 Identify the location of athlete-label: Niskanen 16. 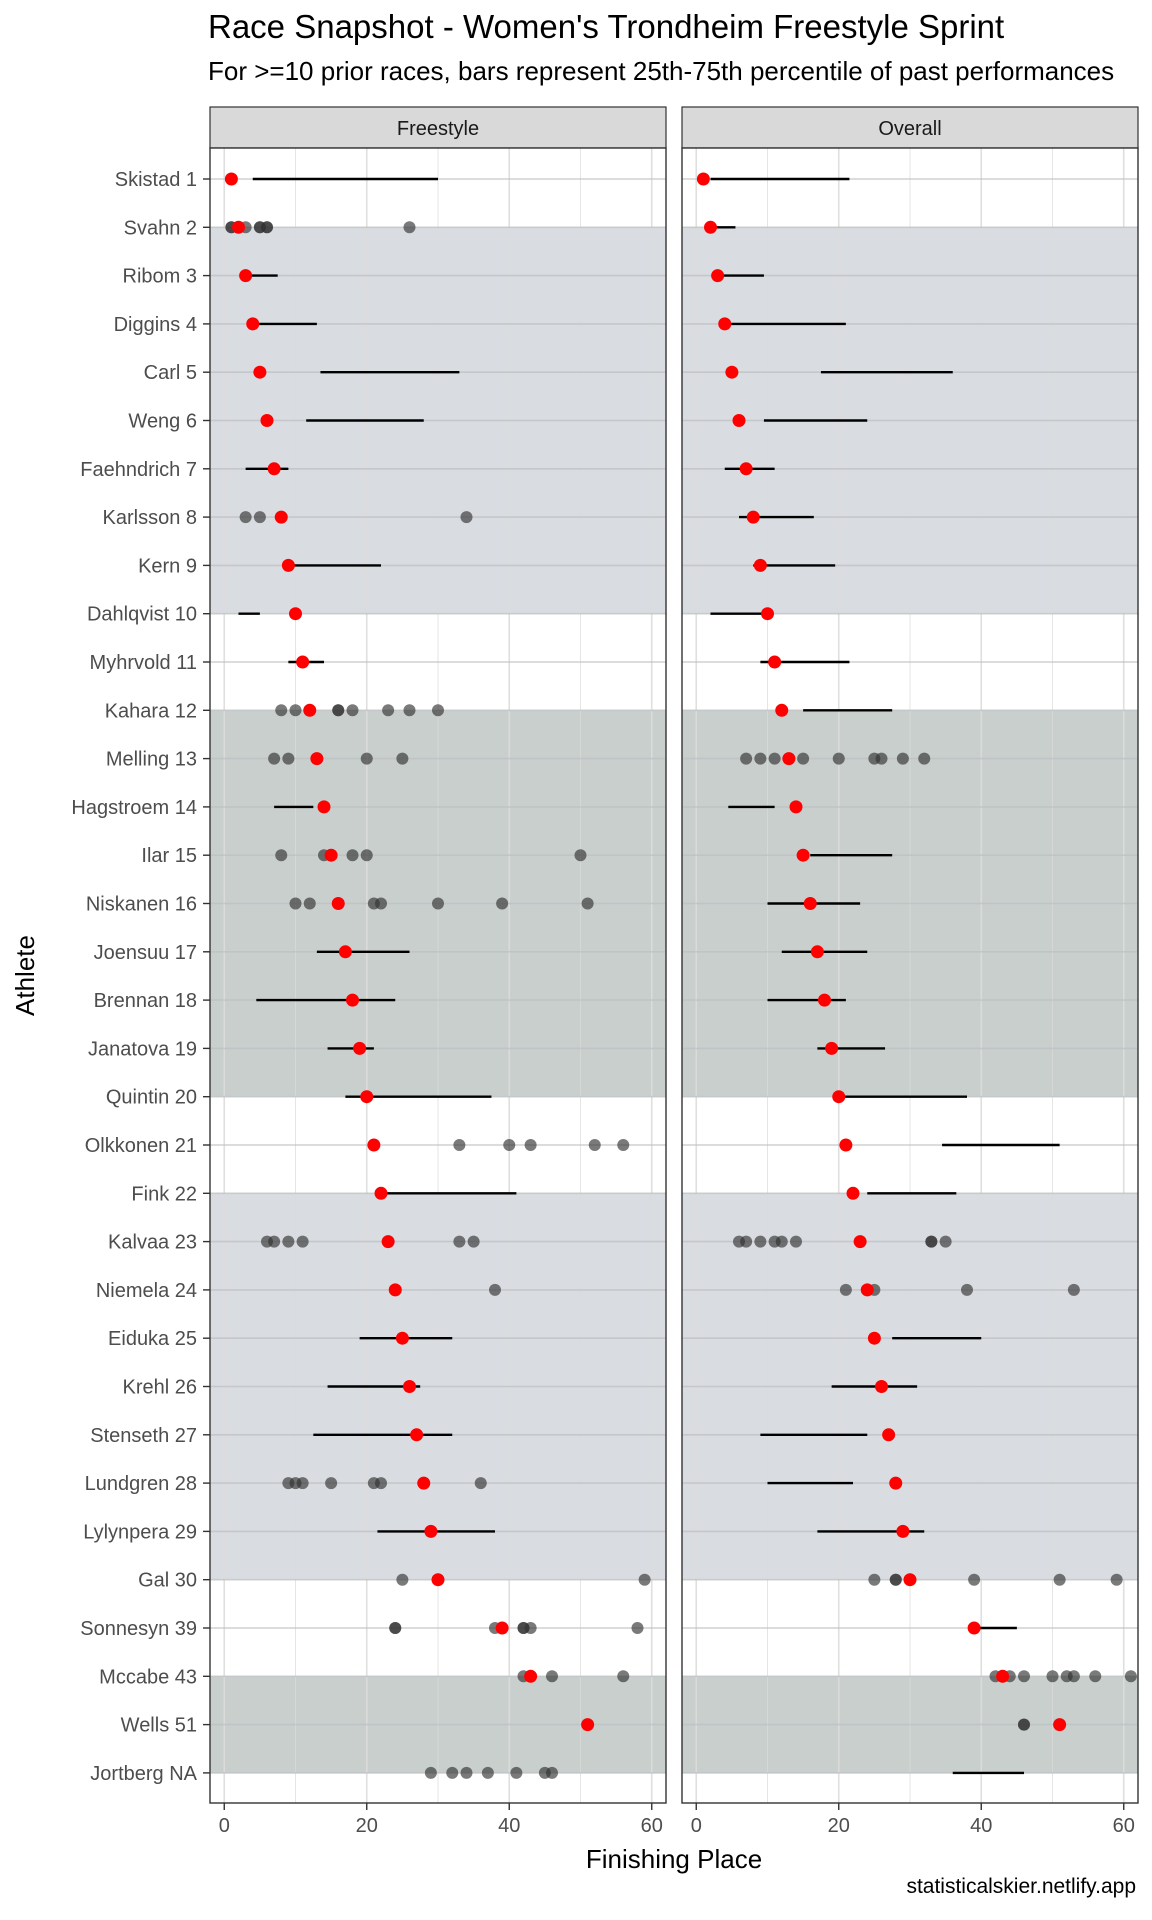
(141, 905).